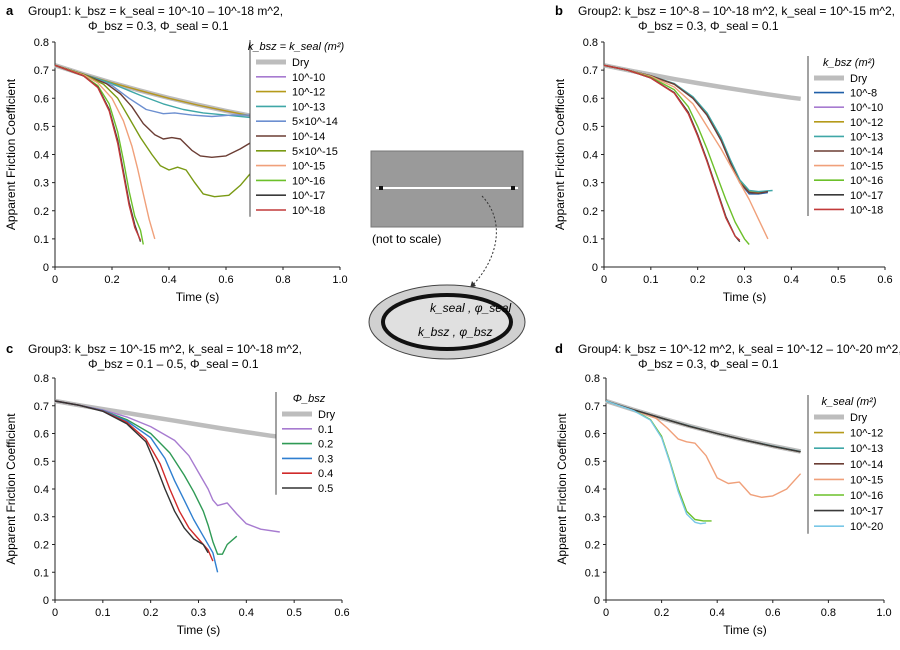 This screenshot has width=900, height=650. I want to click on legend-label: 0.2, so click(325, 445).